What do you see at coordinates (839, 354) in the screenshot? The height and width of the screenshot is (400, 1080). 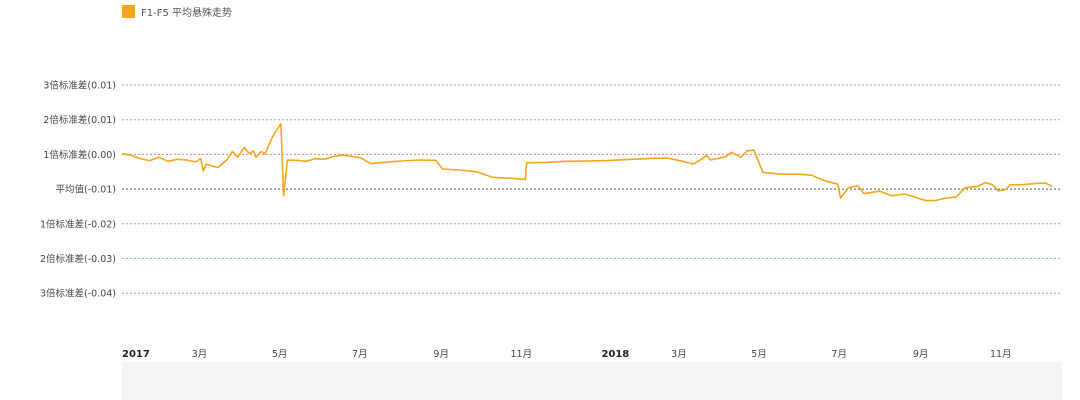 I see `x-tick-label-9: 7月` at bounding box center [839, 354].